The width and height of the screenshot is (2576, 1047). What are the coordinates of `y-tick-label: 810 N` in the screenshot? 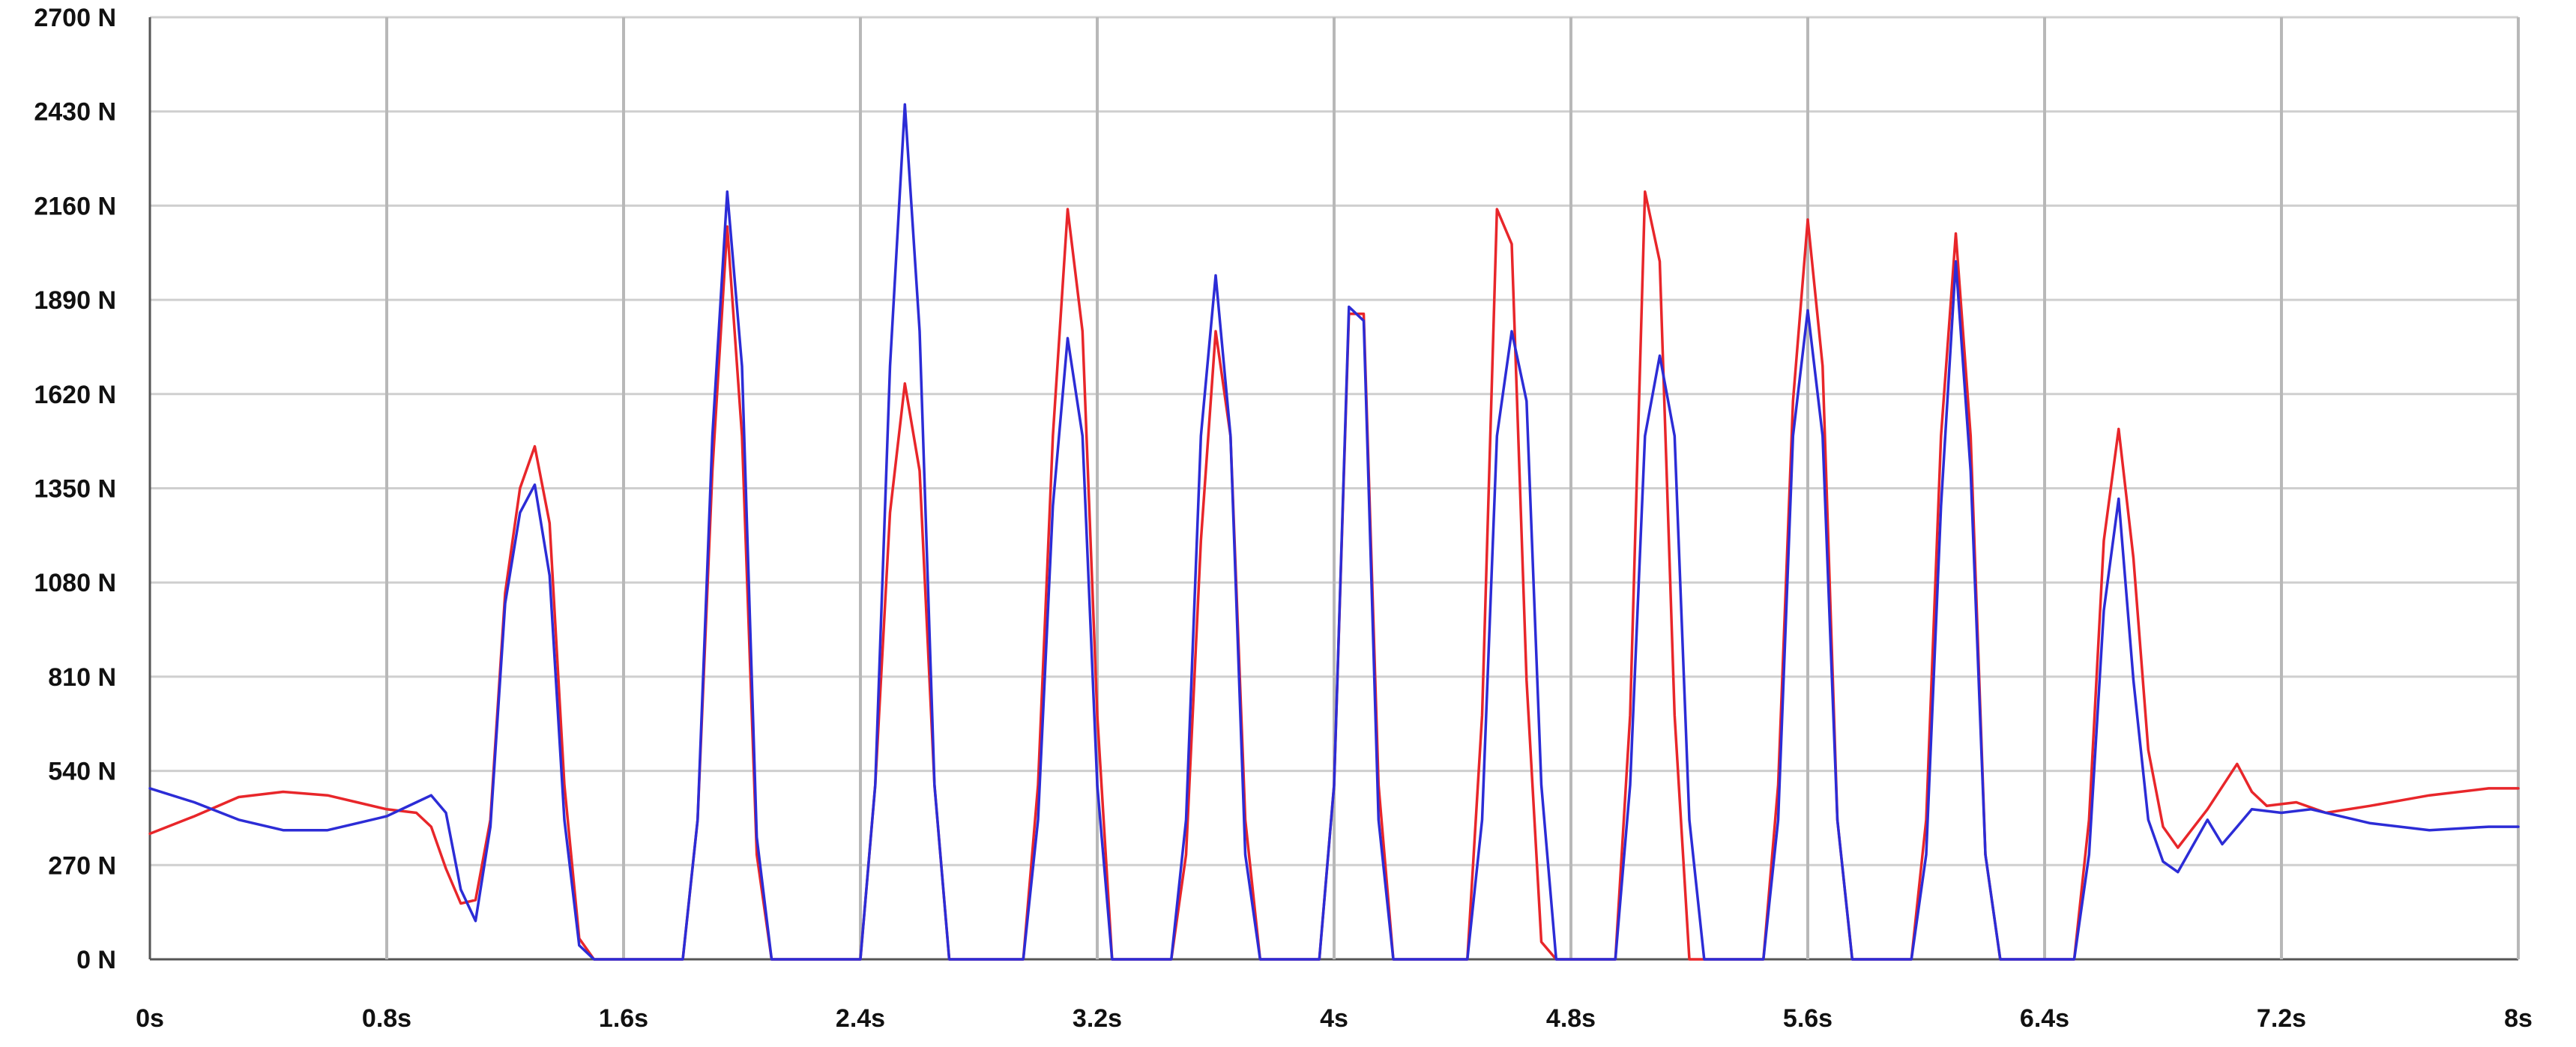 It's located at (82, 677).